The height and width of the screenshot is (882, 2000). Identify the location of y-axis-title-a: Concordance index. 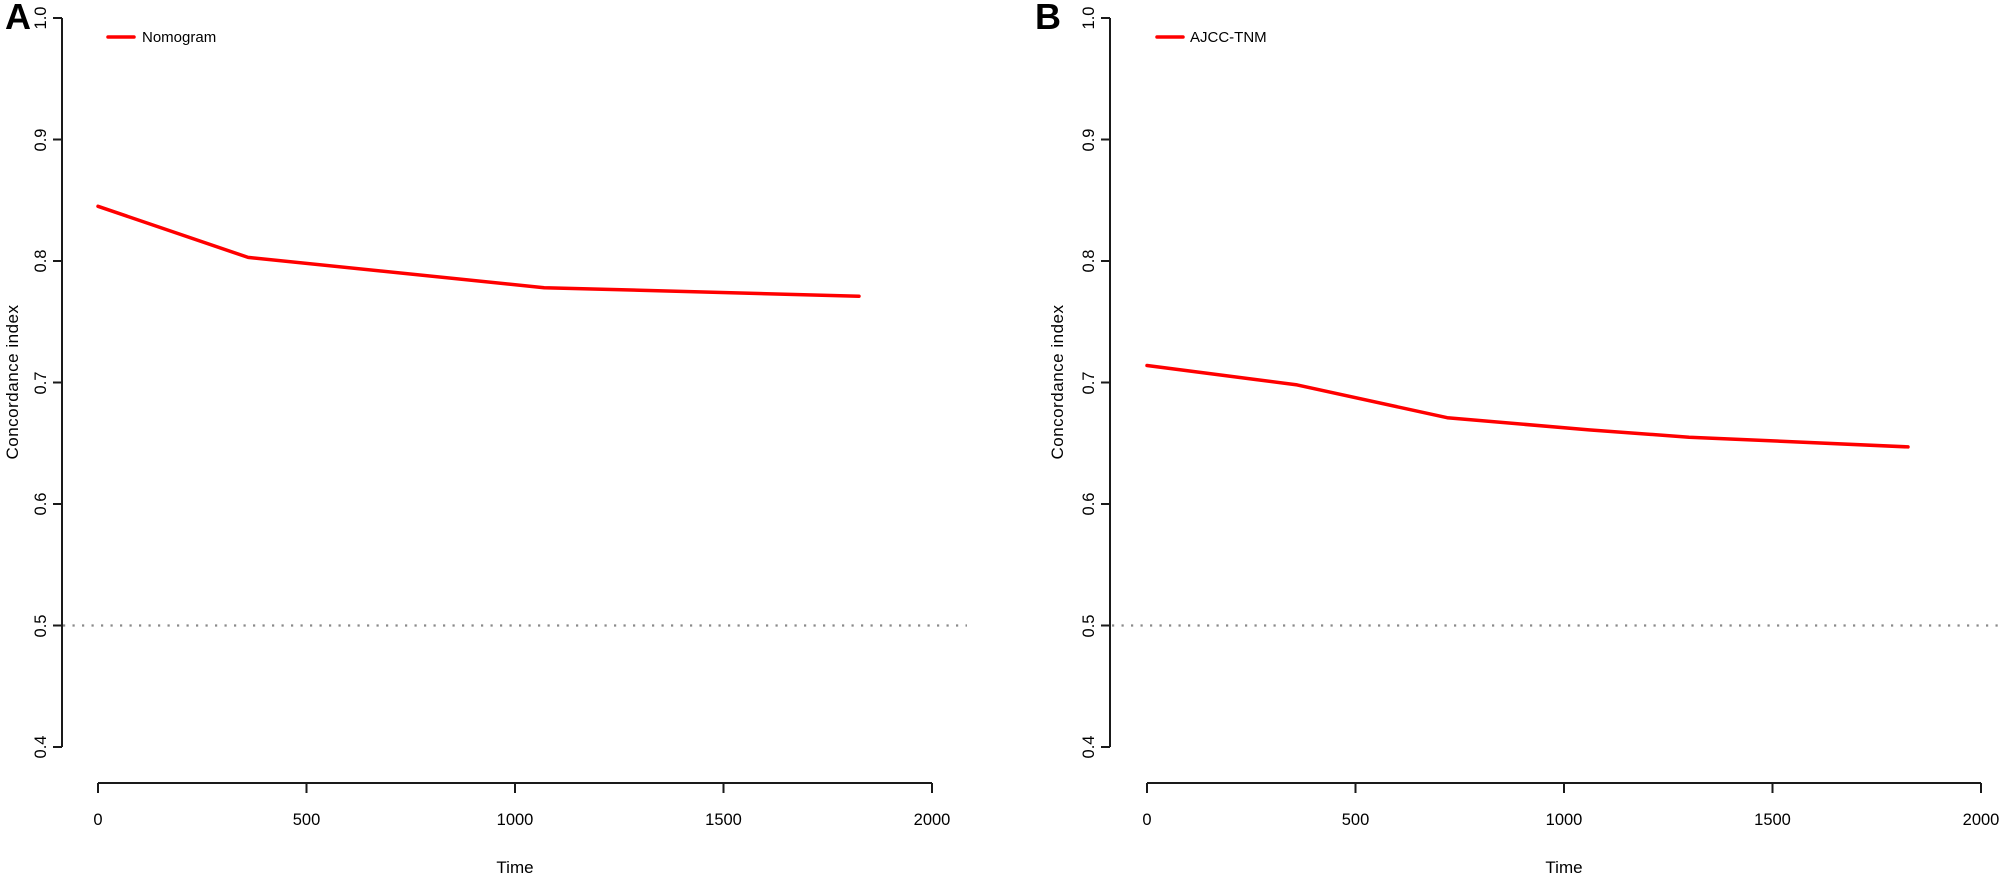
(12, 382).